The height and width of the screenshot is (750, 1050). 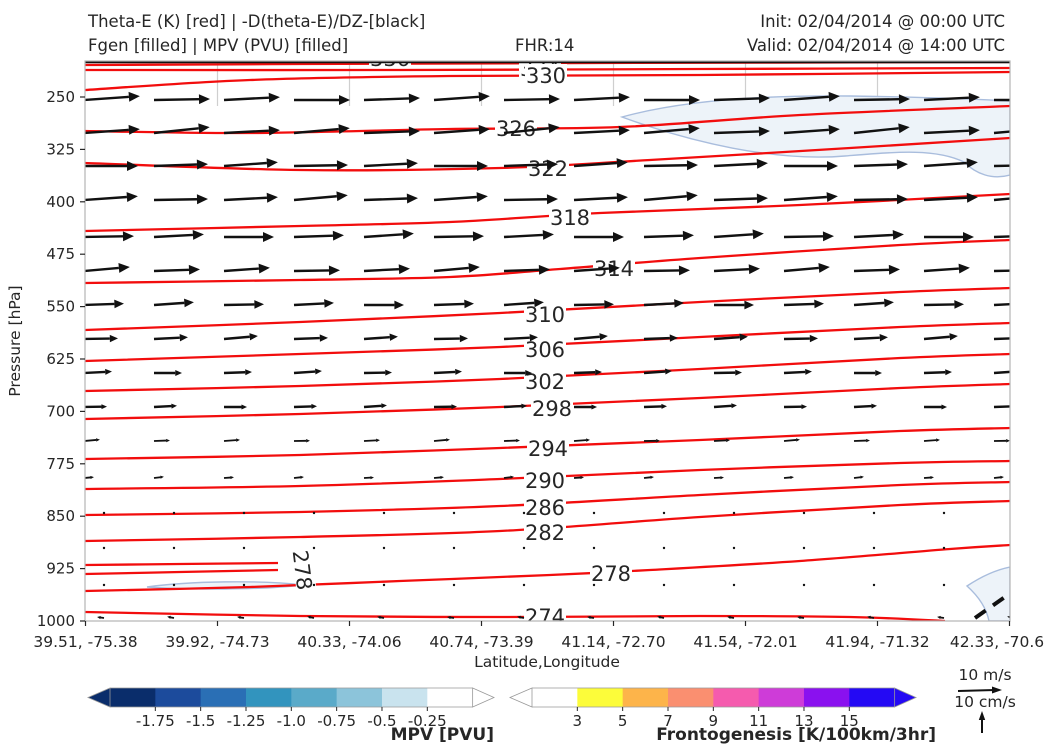 What do you see at coordinates (982, 722) in the screenshot?
I see `vertical-arrow-icon` at bounding box center [982, 722].